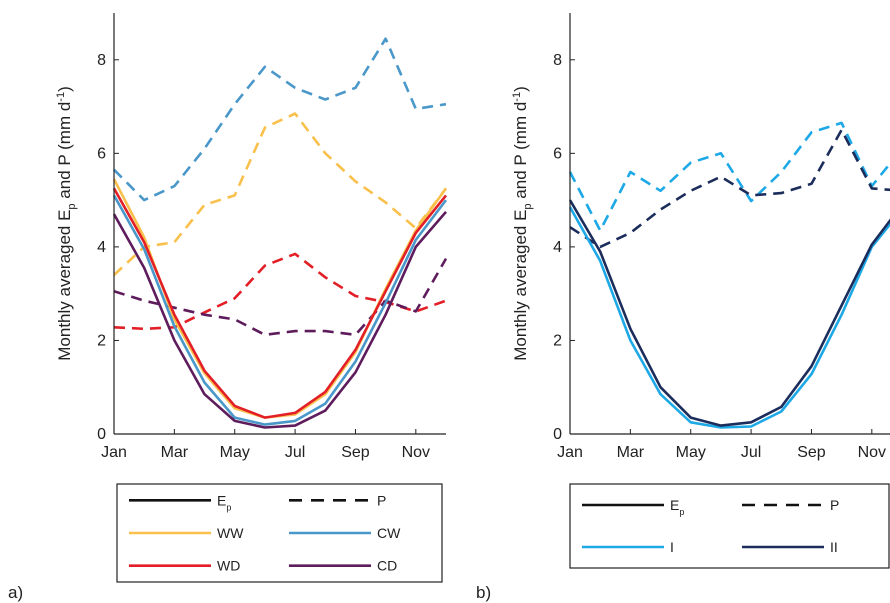 Image resolution: width=890 pixels, height=603 pixels. I want to click on legend-label: CD, so click(387, 566).